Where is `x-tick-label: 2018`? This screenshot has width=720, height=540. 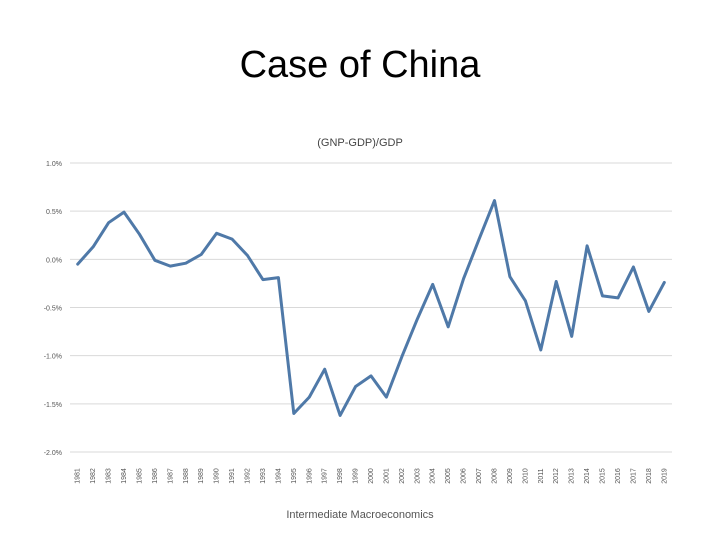 x-tick-label: 2018 is located at coordinates (649, 476).